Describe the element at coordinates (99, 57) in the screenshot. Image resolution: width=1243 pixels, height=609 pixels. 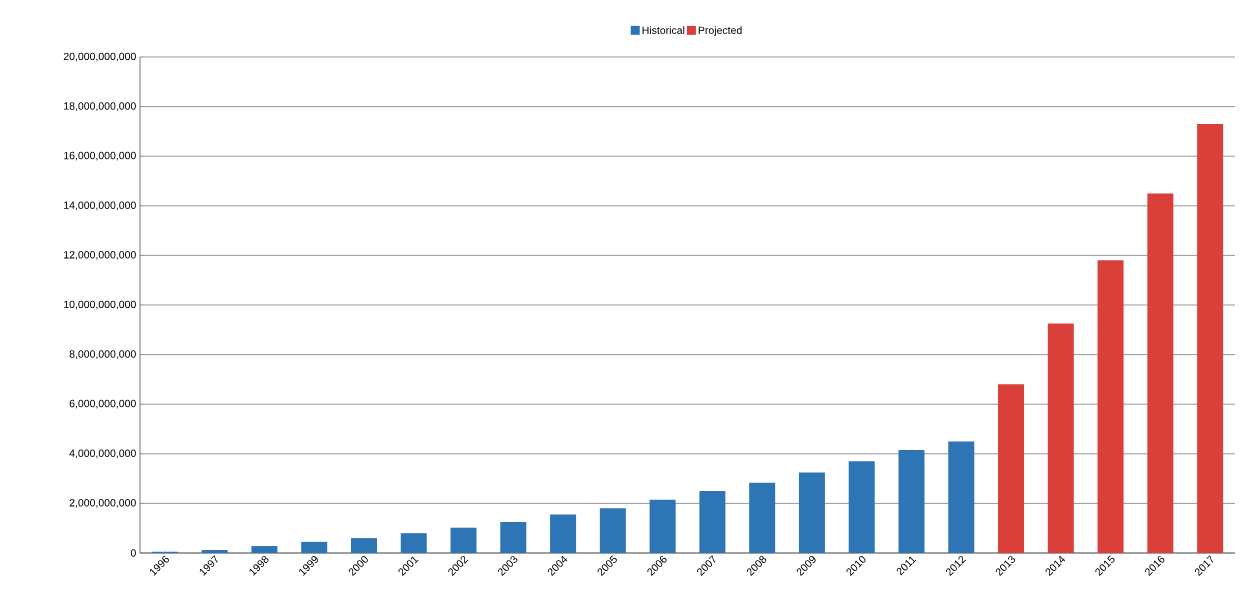
I see `y-tick-label: 20,000,000,000` at that location.